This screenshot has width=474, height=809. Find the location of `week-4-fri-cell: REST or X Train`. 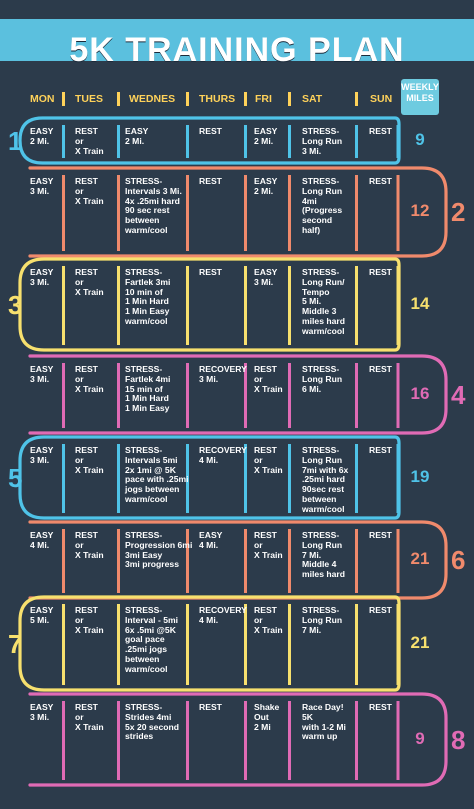

week-4-fri-cell: REST or X Train is located at coordinates (268, 379).